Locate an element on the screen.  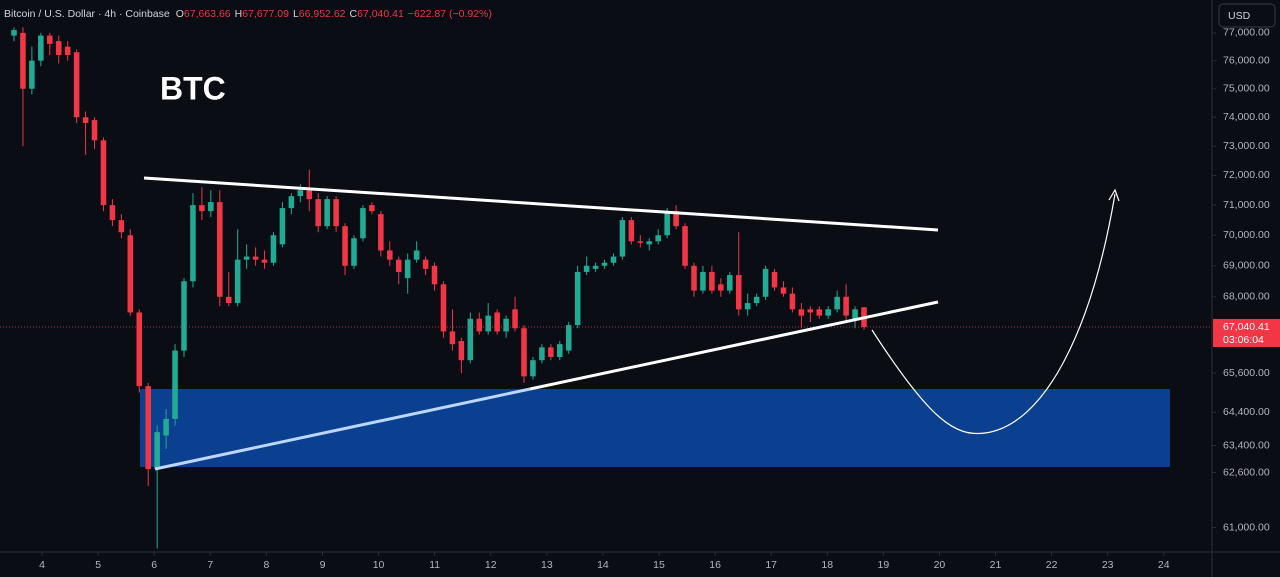
quote-value: 66,952.62 is located at coordinates (322, 14).